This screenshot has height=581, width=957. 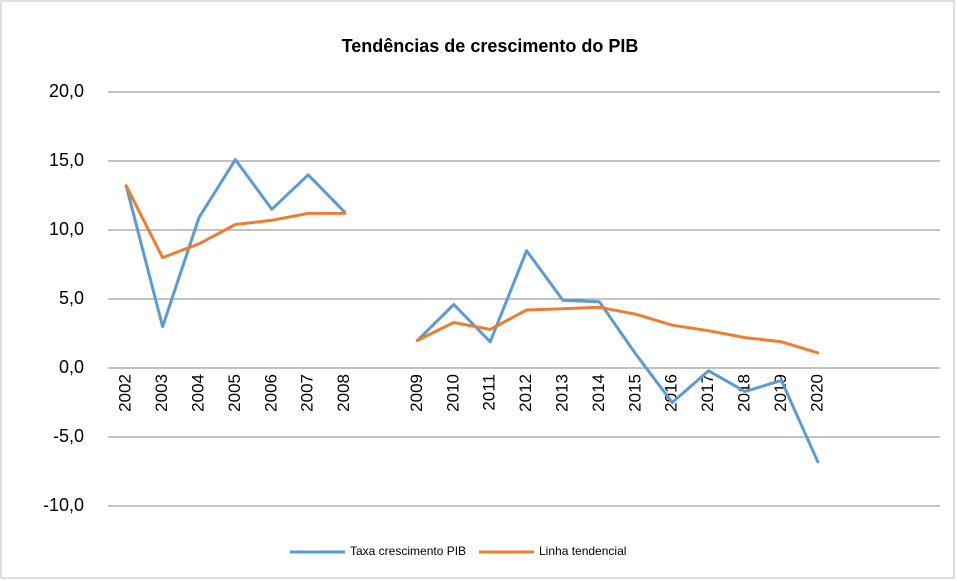 What do you see at coordinates (816, 393) in the screenshot?
I see `x-tick-label: 2020` at bounding box center [816, 393].